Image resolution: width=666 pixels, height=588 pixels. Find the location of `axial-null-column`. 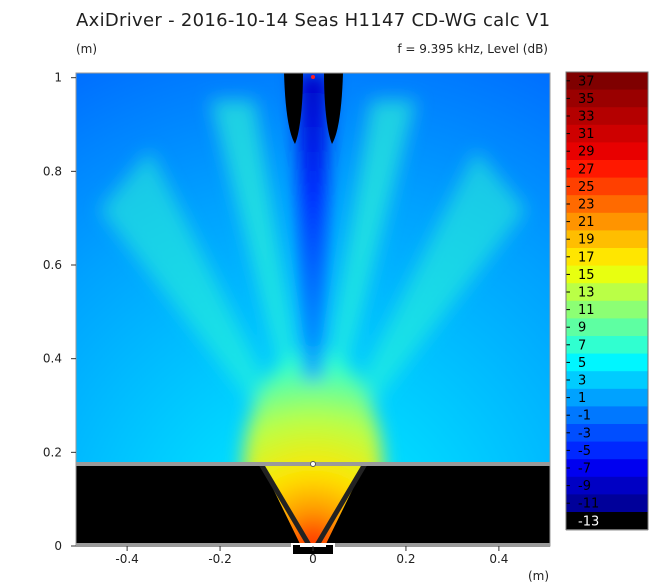

axial-null-column is located at coordinates (313, 226).